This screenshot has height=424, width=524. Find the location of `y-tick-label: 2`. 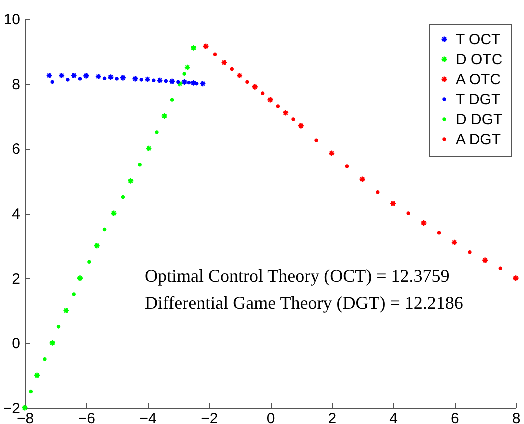

y-tick-label: 2 is located at coordinates (16, 279).